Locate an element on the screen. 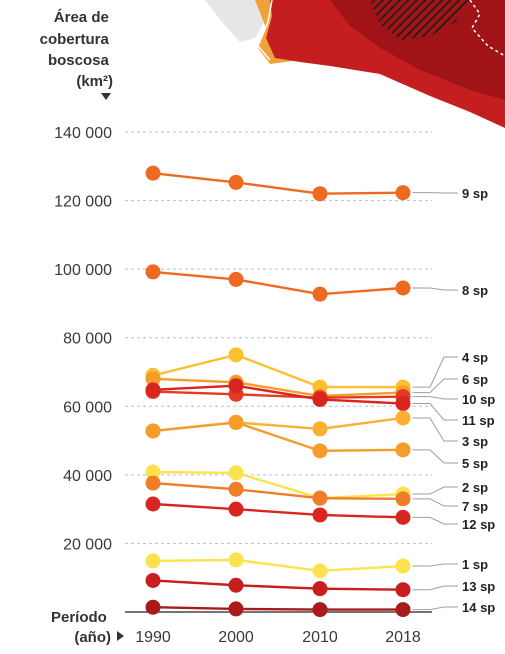 This screenshot has height=654, width=505. series-label-group: 2 sp is located at coordinates (451, 487).